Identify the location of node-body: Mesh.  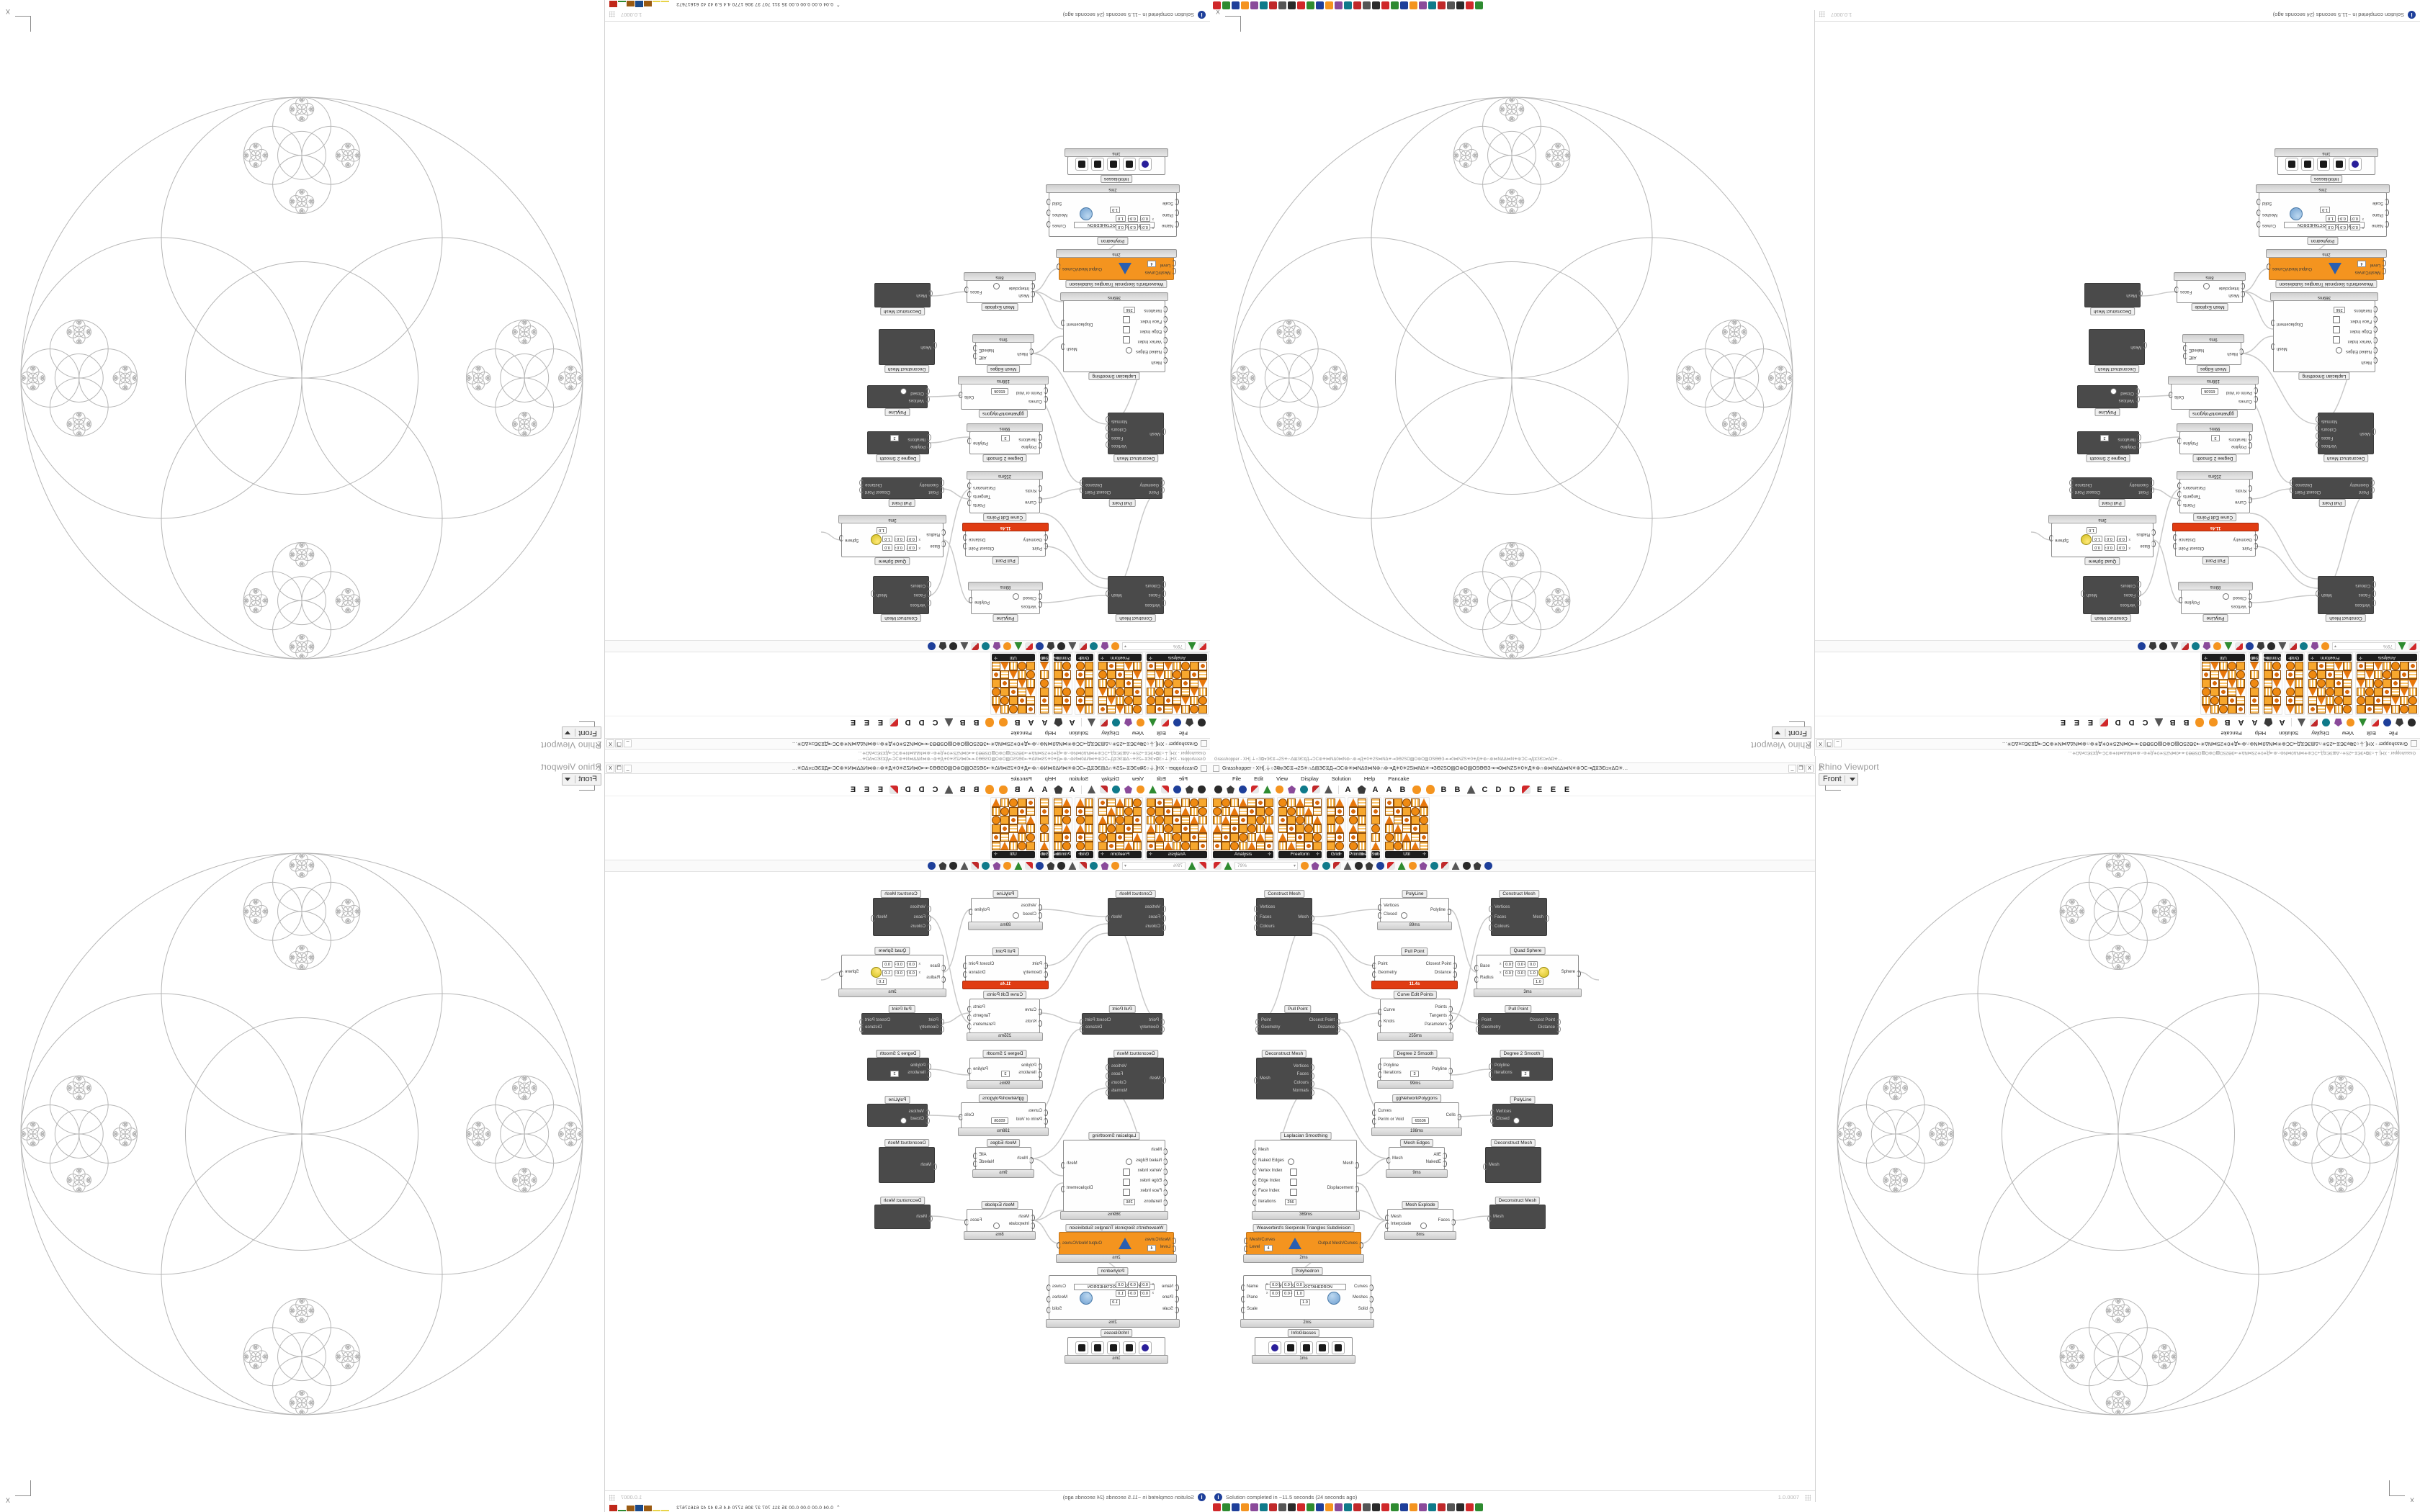
(904, 1217).